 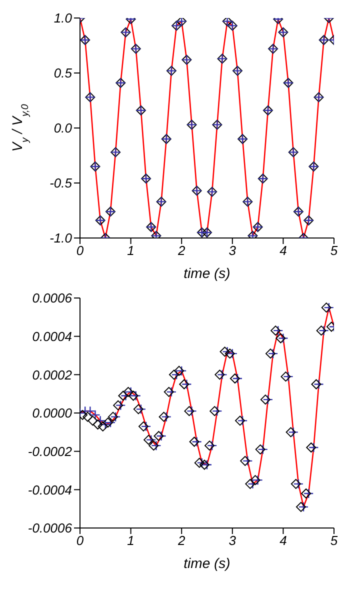 What do you see at coordinates (52, 374) in the screenshot?
I see `y-tick-label: 0.0002` at bounding box center [52, 374].